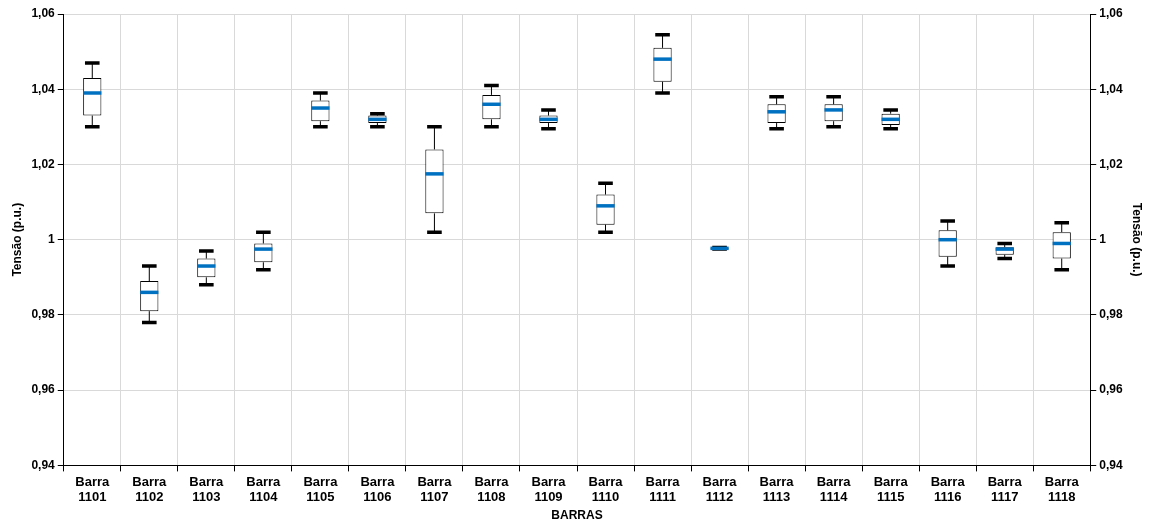 Image resolution: width=1158 pixels, height=527 pixels. What do you see at coordinates (777, 489) in the screenshot?
I see `x-tick-label: Barra 1113` at bounding box center [777, 489].